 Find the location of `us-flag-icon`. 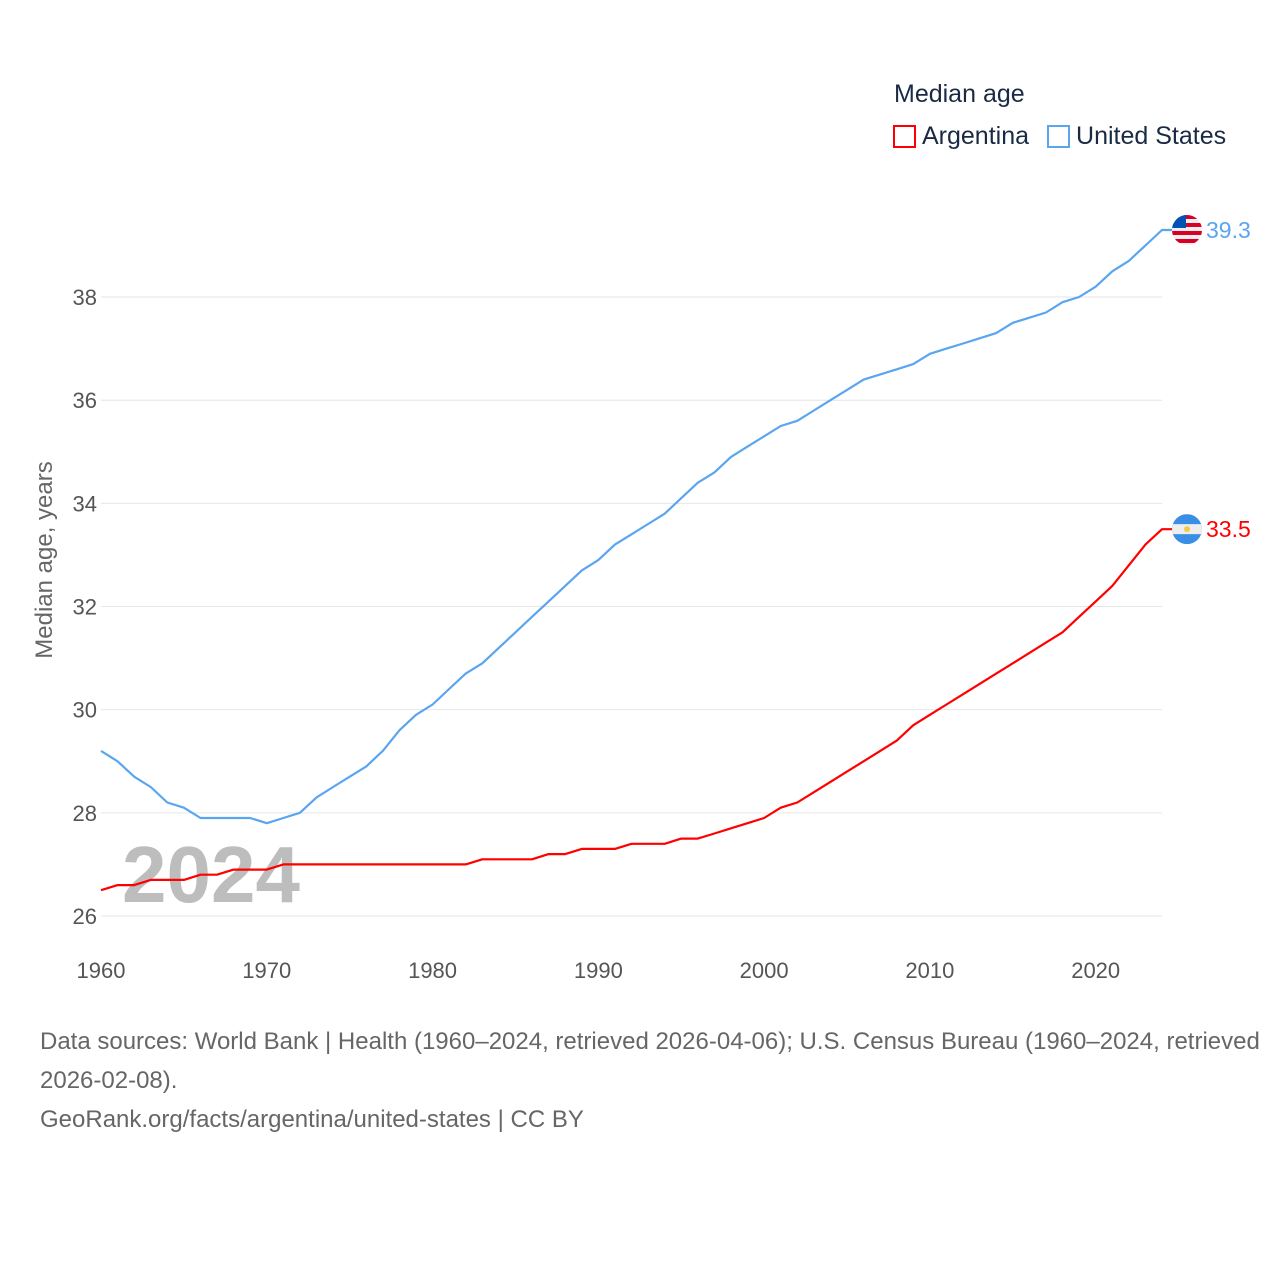

us-flag-icon is located at coordinates (1187, 229).